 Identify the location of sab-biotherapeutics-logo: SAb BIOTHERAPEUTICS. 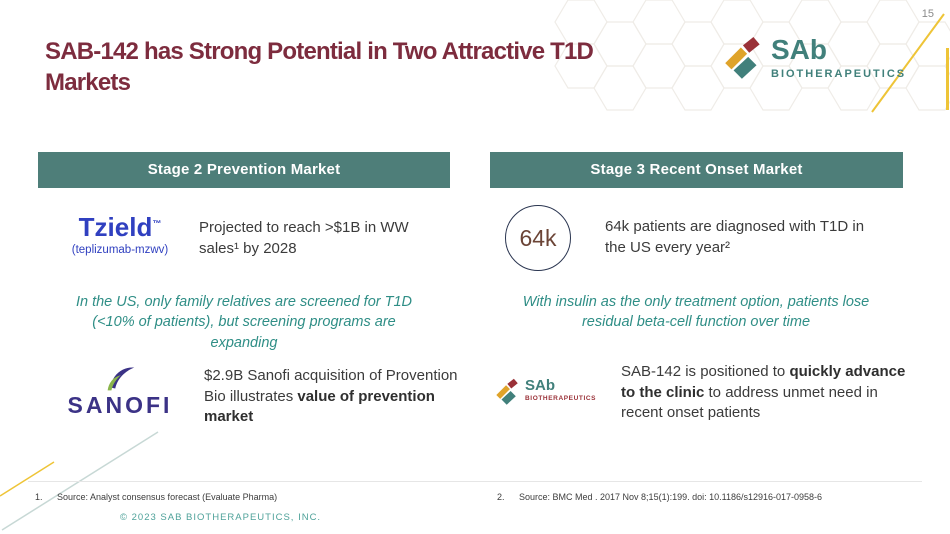
(814, 60).